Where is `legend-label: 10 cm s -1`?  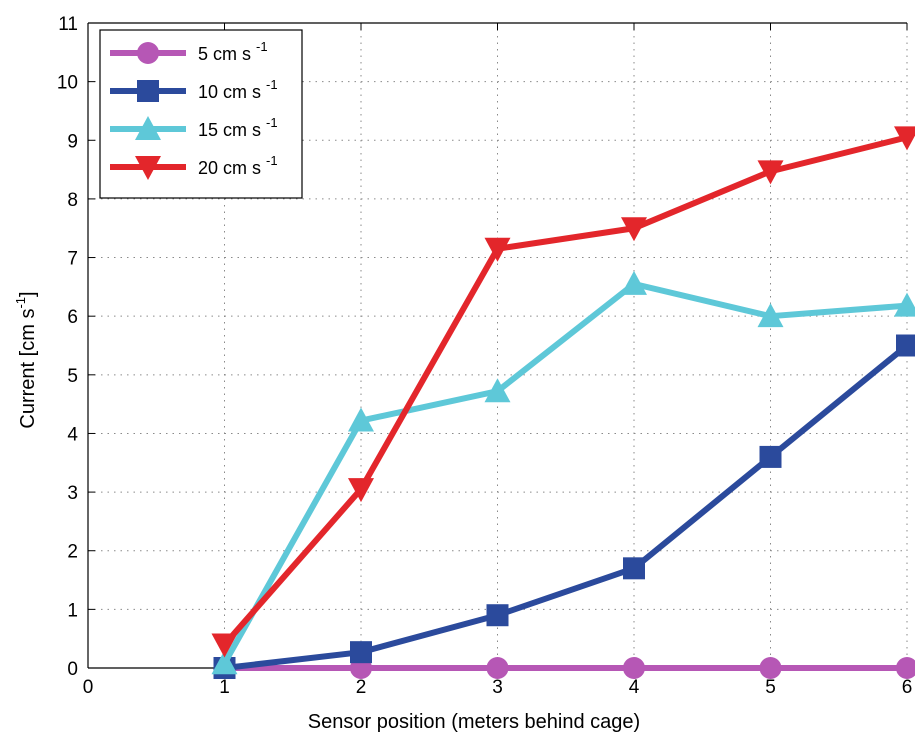 legend-label: 10 cm s -1 is located at coordinates (238, 89).